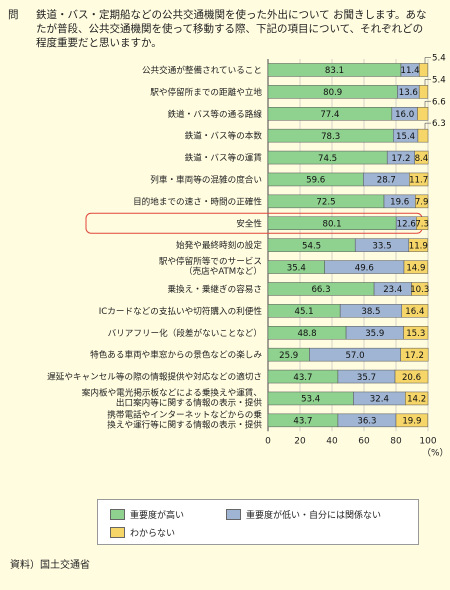  What do you see at coordinates (50, 565) in the screenshot?
I see `source-note: 資料）国土交通省` at bounding box center [50, 565].